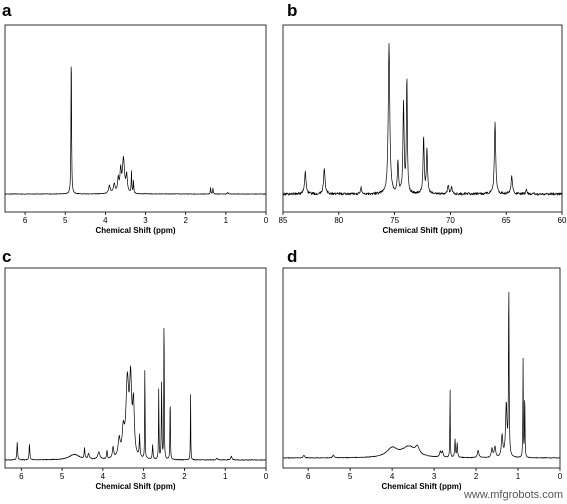  Describe the element at coordinates (513, 495) in the screenshot. I see `watermark-text: www.mfgrobots.com` at that location.